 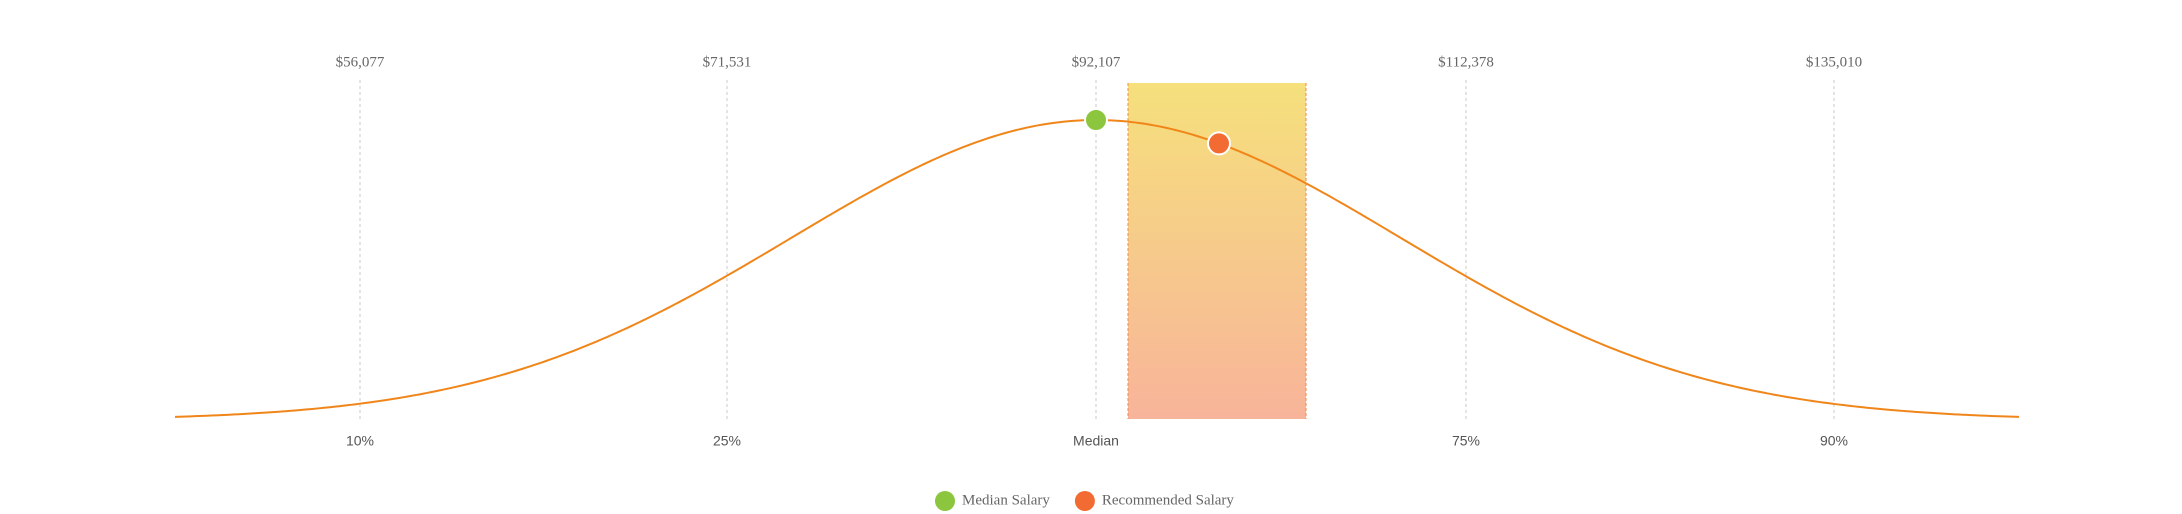 What do you see at coordinates (1466, 441) in the screenshot?
I see `percentile-label: 75%` at bounding box center [1466, 441].